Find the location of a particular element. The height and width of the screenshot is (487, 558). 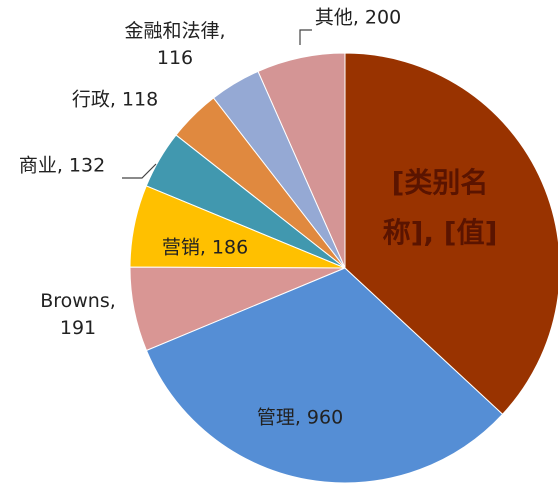

data-label: 商业, 132 is located at coordinates (62, 165).